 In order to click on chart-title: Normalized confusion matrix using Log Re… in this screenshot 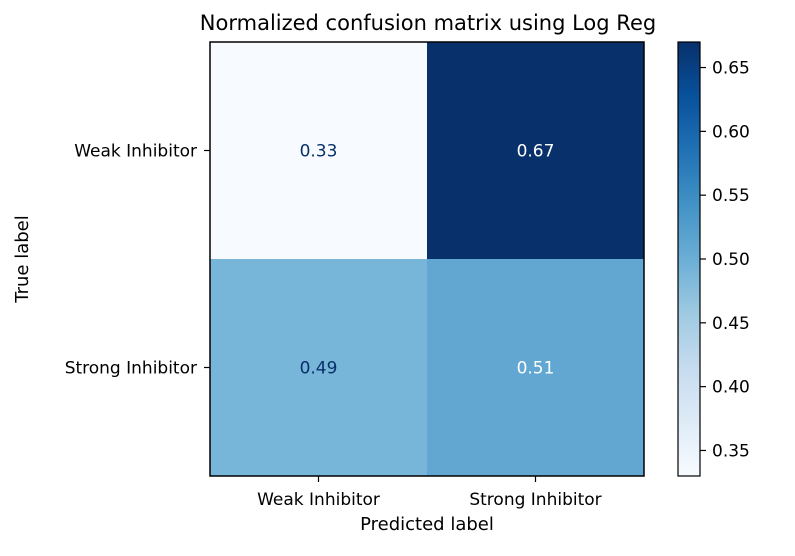, I will do `click(428, 23)`.